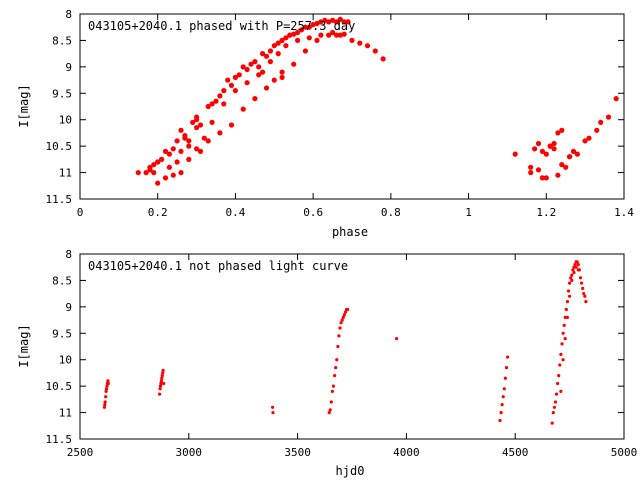  What do you see at coordinates (68, 14) in the screenshot?
I see `y-tick-label: 8` at bounding box center [68, 14].